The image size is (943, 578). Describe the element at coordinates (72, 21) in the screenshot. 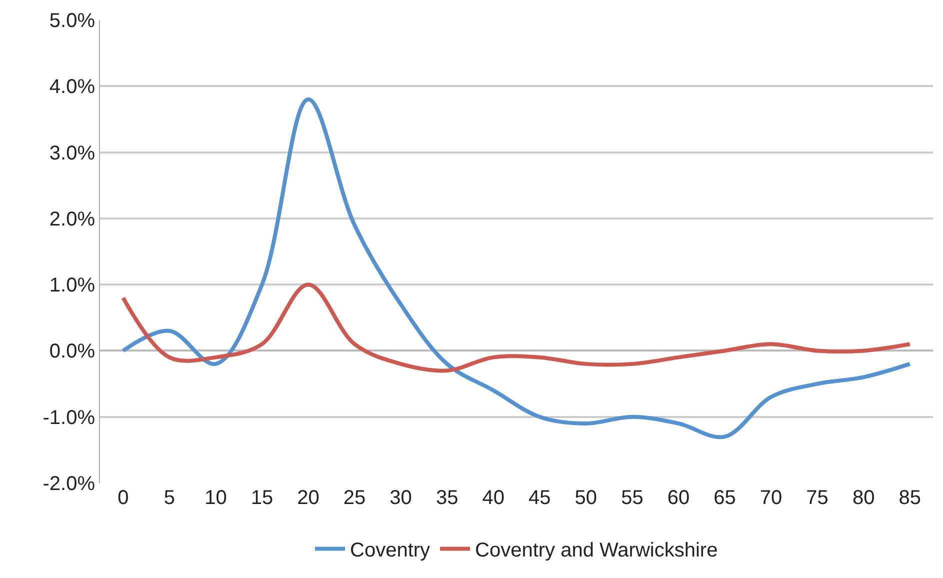

I see `y-tick-label: 5.0%` at that location.